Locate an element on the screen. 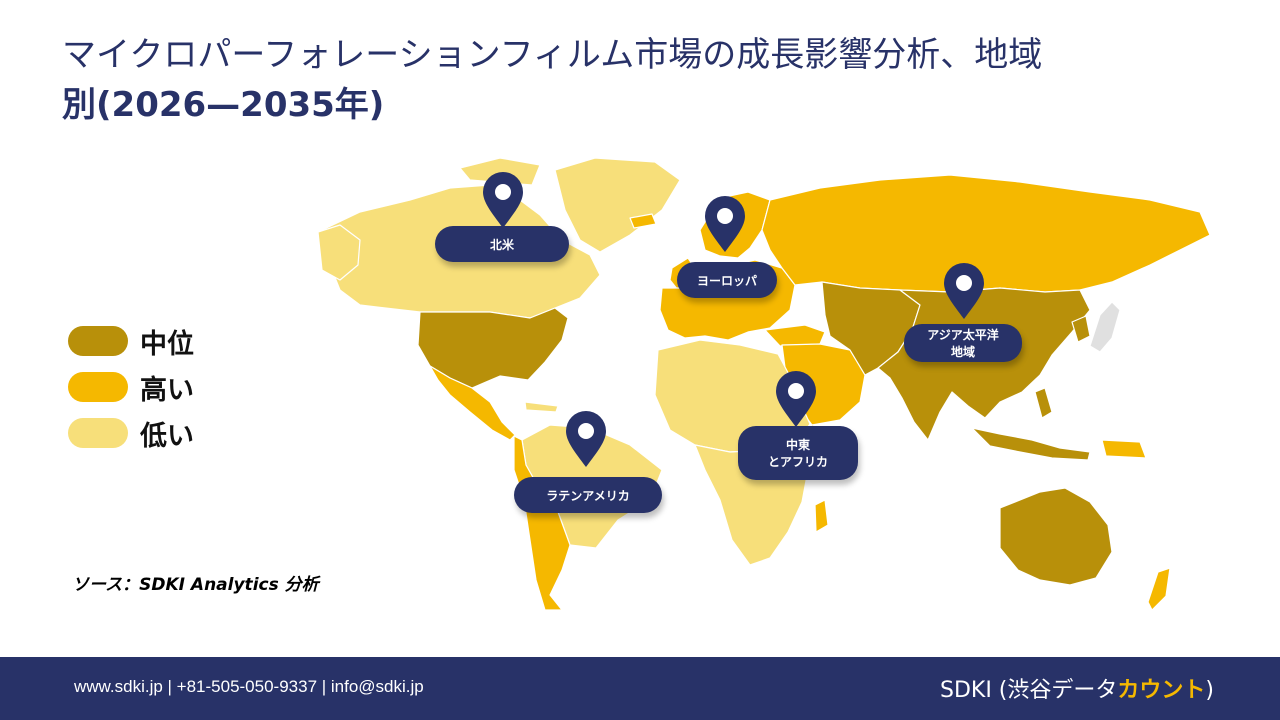 This screenshot has height=720, width=1280. region-label-europe: ヨーロッパ is located at coordinates (727, 280).